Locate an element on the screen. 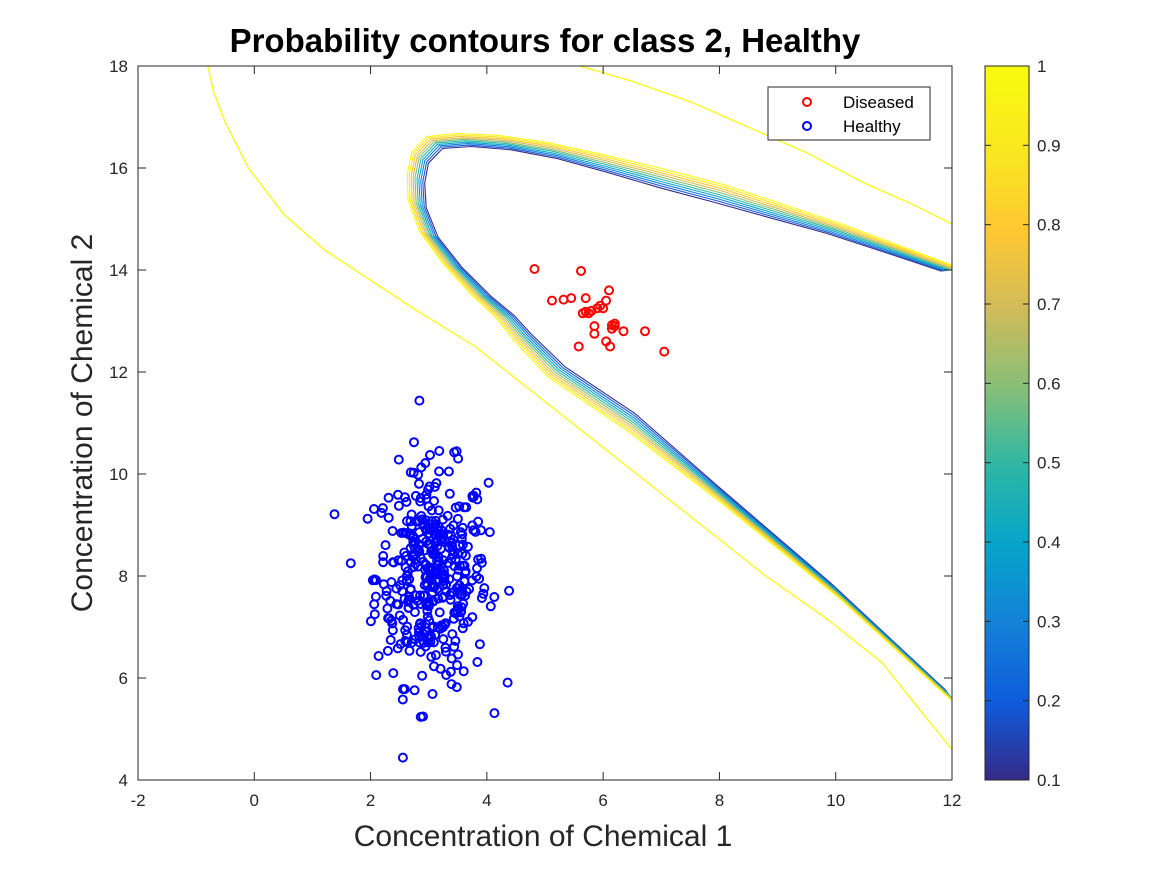 The height and width of the screenshot is (875, 1167). colorbar: 0.1 0.2 0.3 0.4 0.5 0.6 0.7 0.8 0.9 1 is located at coordinates (1022, 423).